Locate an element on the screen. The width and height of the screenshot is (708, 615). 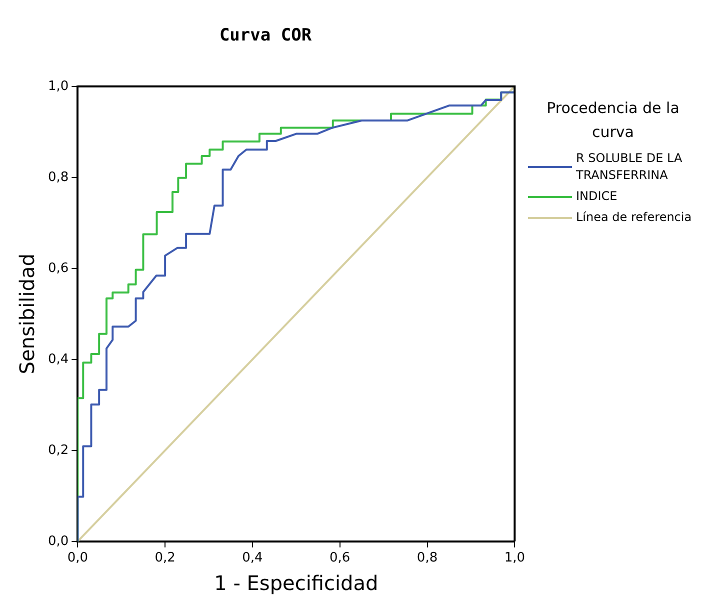
x-tick-label: 1,0 is located at coordinates (515, 558).